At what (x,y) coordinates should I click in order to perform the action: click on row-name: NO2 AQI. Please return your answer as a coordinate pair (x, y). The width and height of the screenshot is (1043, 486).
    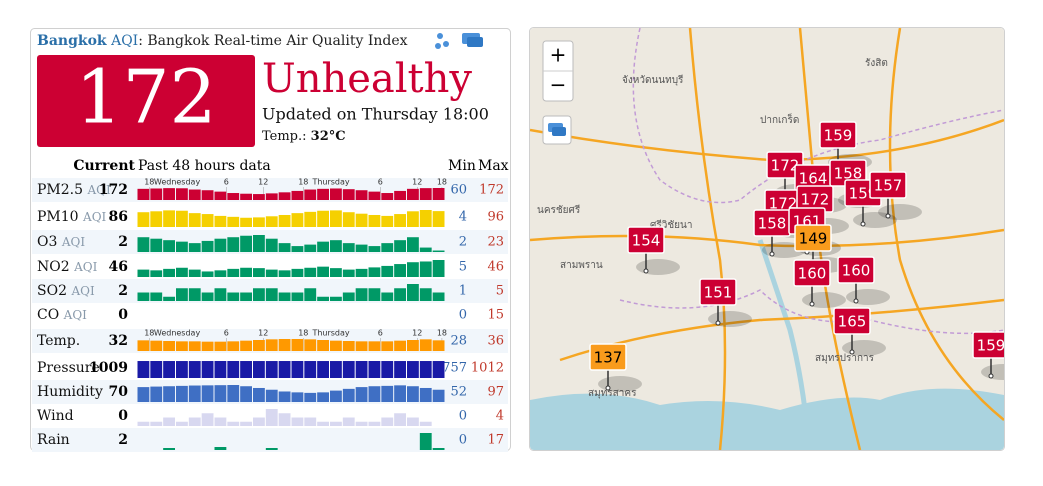
    Looking at the image, I should click on (67, 267).